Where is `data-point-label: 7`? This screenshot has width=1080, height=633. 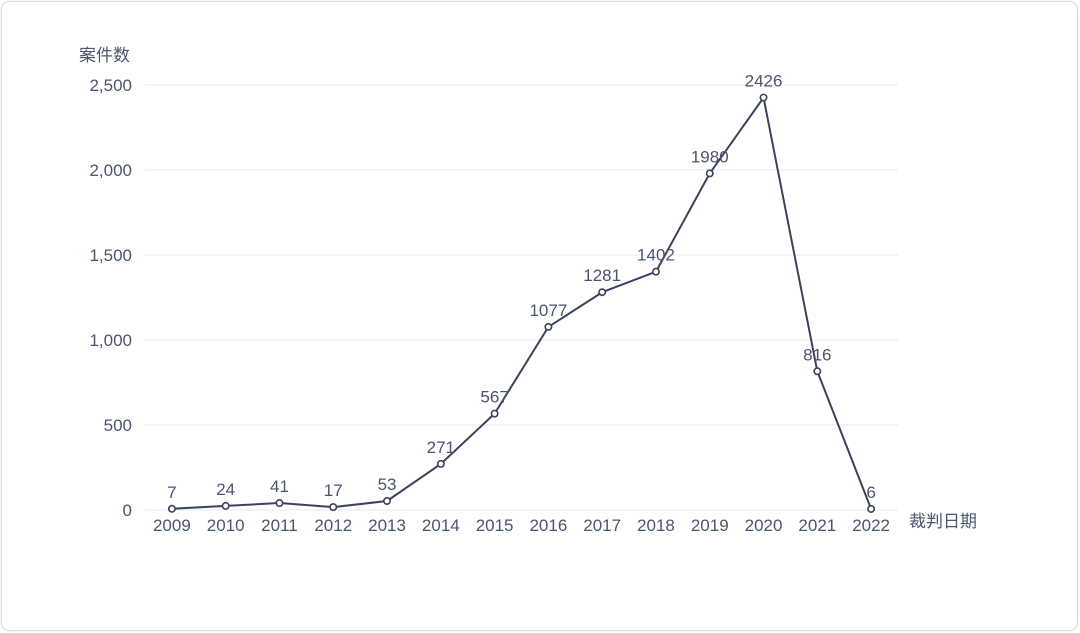
data-point-label: 7 is located at coordinates (171, 492).